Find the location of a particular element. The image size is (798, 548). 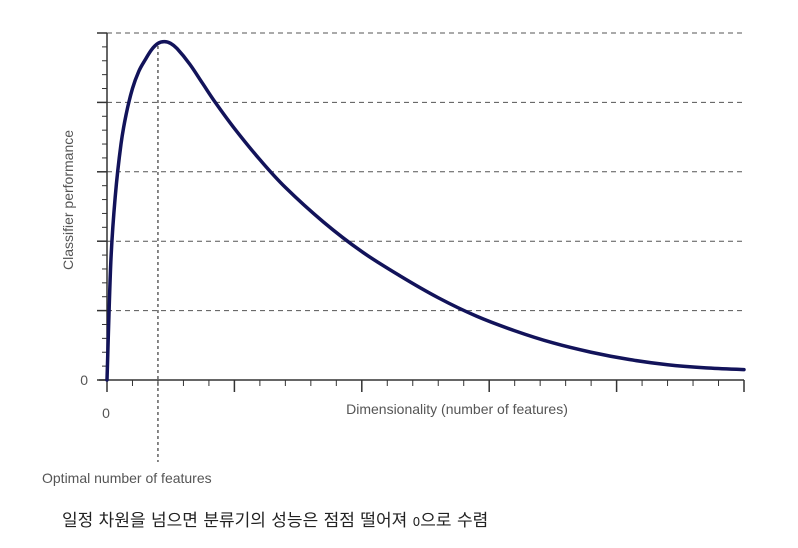

caption-text-after: 으로 수렴 is located at coordinates (454, 521).